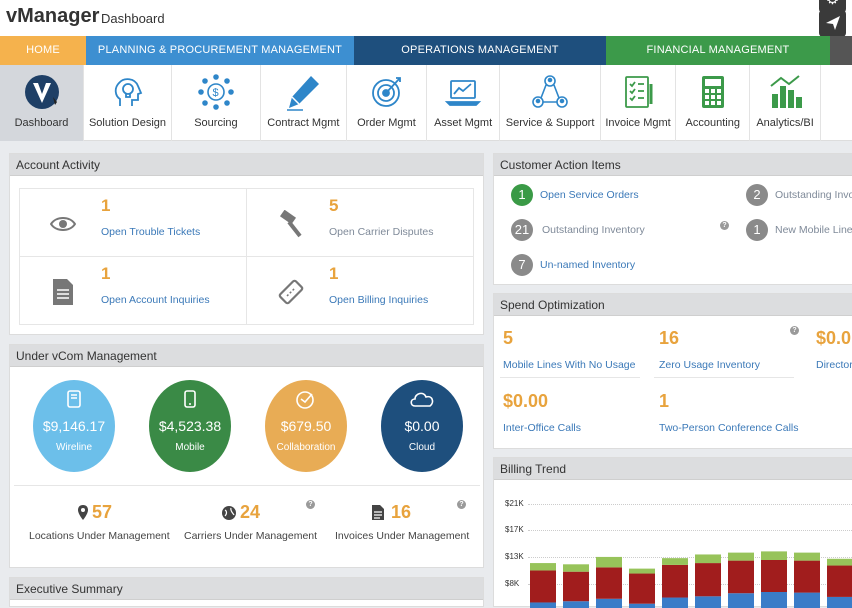 The width and height of the screenshot is (852, 608). What do you see at coordinates (729, 428) in the screenshot?
I see `conference-calls-link: Two-Person Conference Calls` at bounding box center [729, 428].